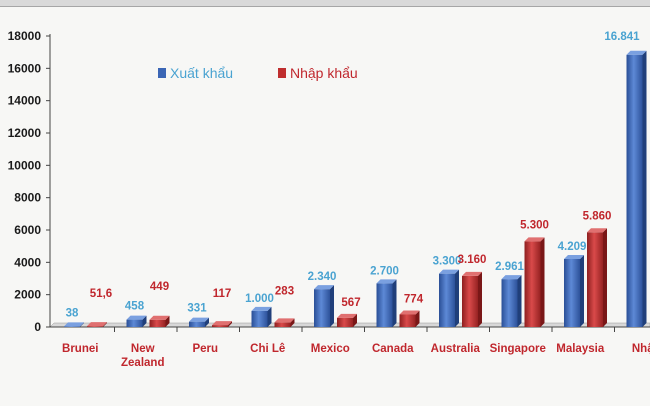 The width and height of the screenshot is (650, 406). I want to click on legend: Xuất khẩu Nhập khẩu, so click(258, 73).